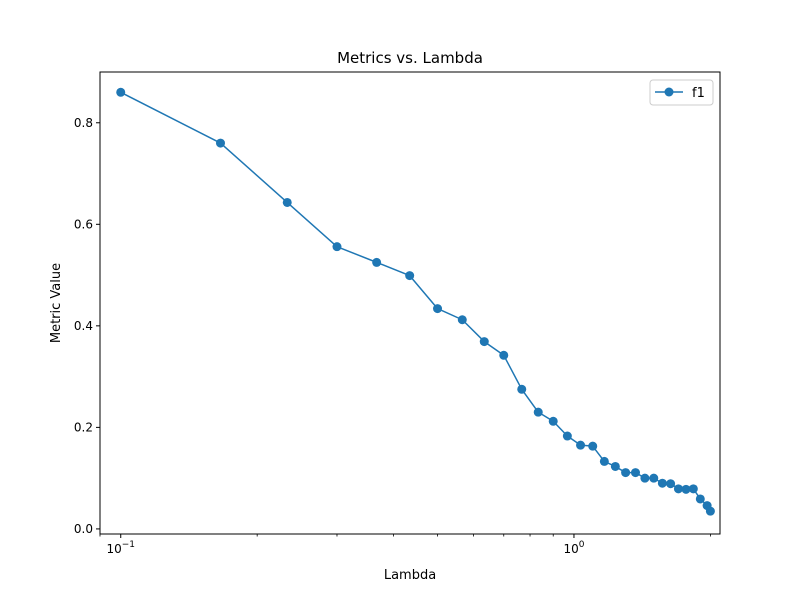  I want to click on y-tick-label: 0.8, so click(83, 123).